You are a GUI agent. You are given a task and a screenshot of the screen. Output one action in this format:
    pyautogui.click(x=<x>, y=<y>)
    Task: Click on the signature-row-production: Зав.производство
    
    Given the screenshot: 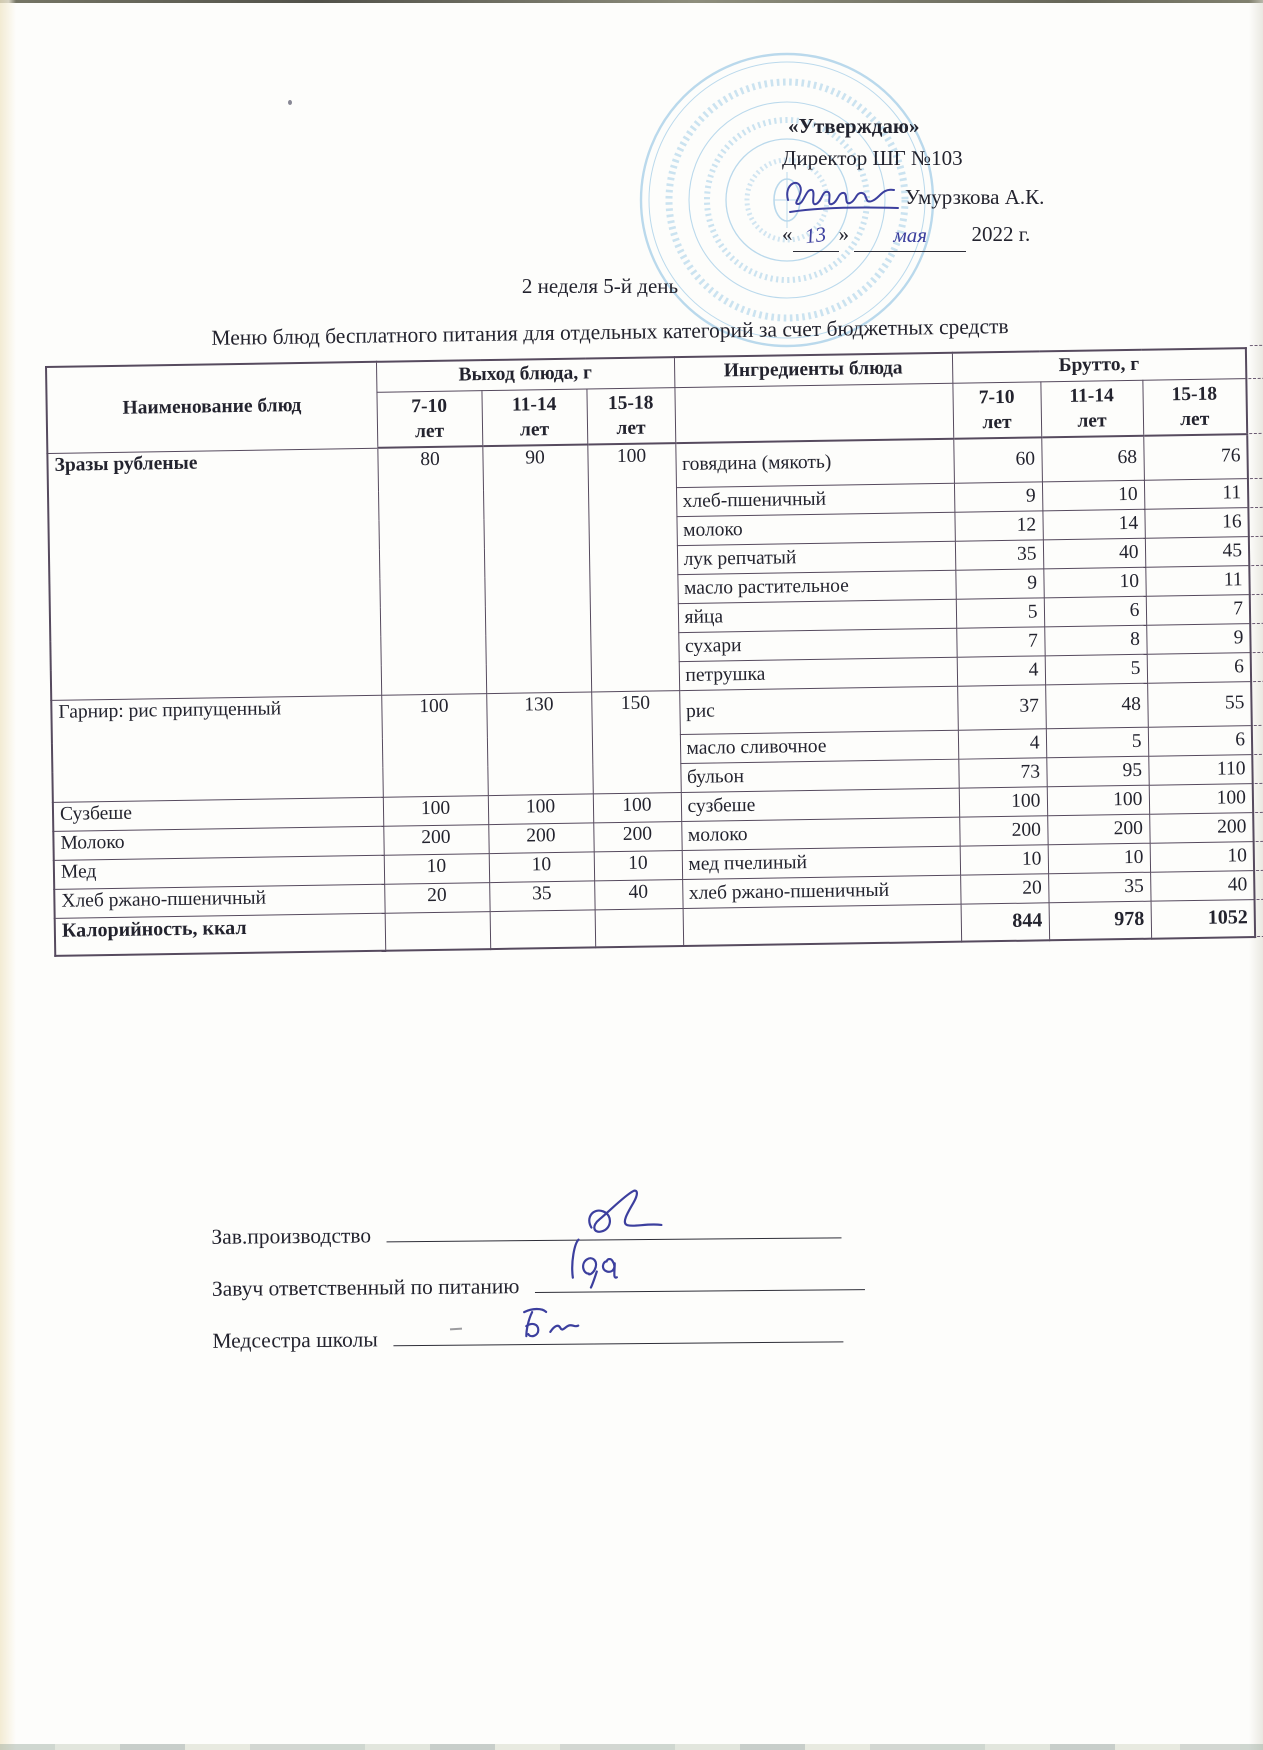 What is the action you would take?
    pyautogui.click(x=537, y=1219)
    